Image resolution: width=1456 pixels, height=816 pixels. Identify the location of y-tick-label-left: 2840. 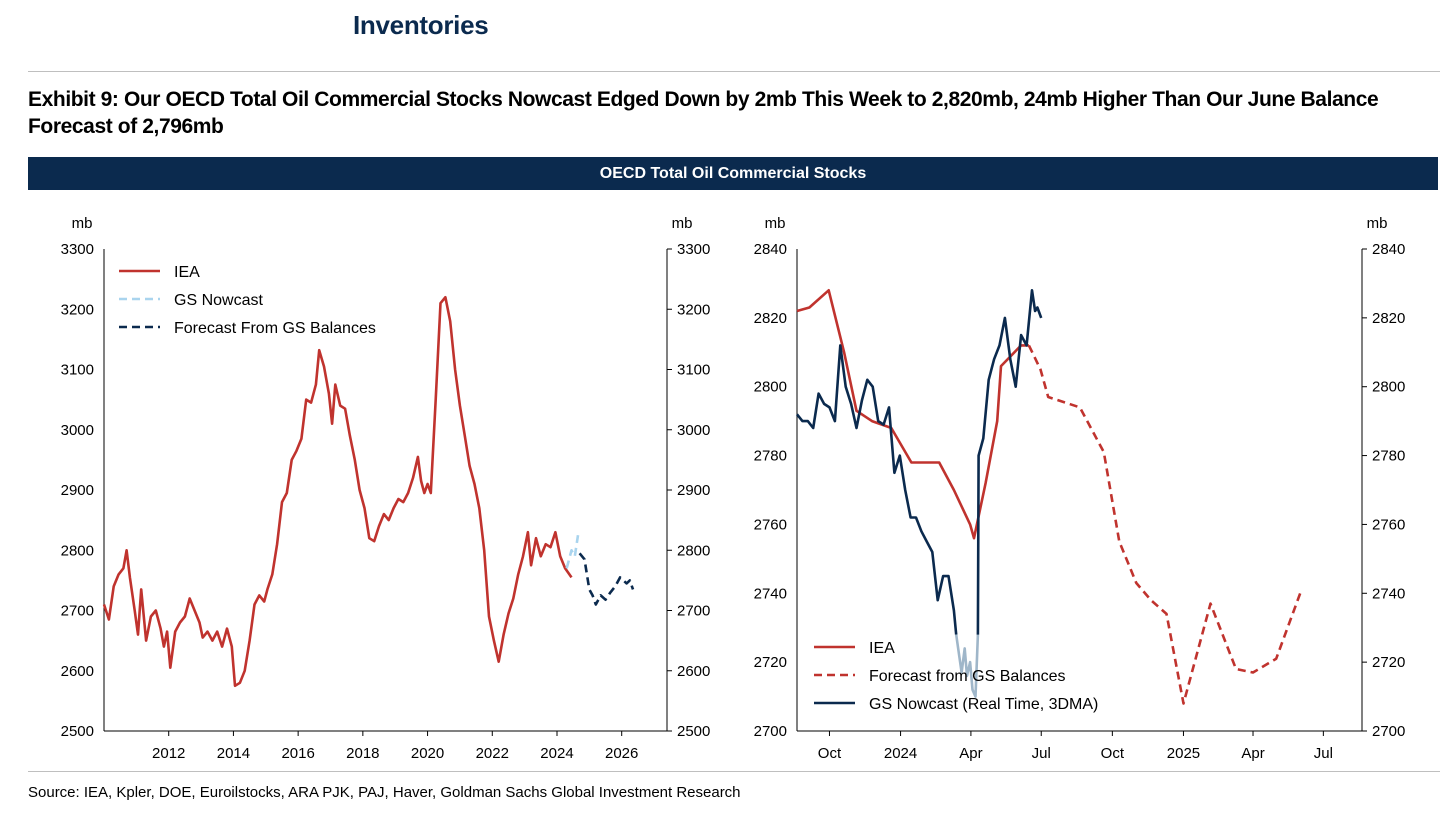
(770, 249).